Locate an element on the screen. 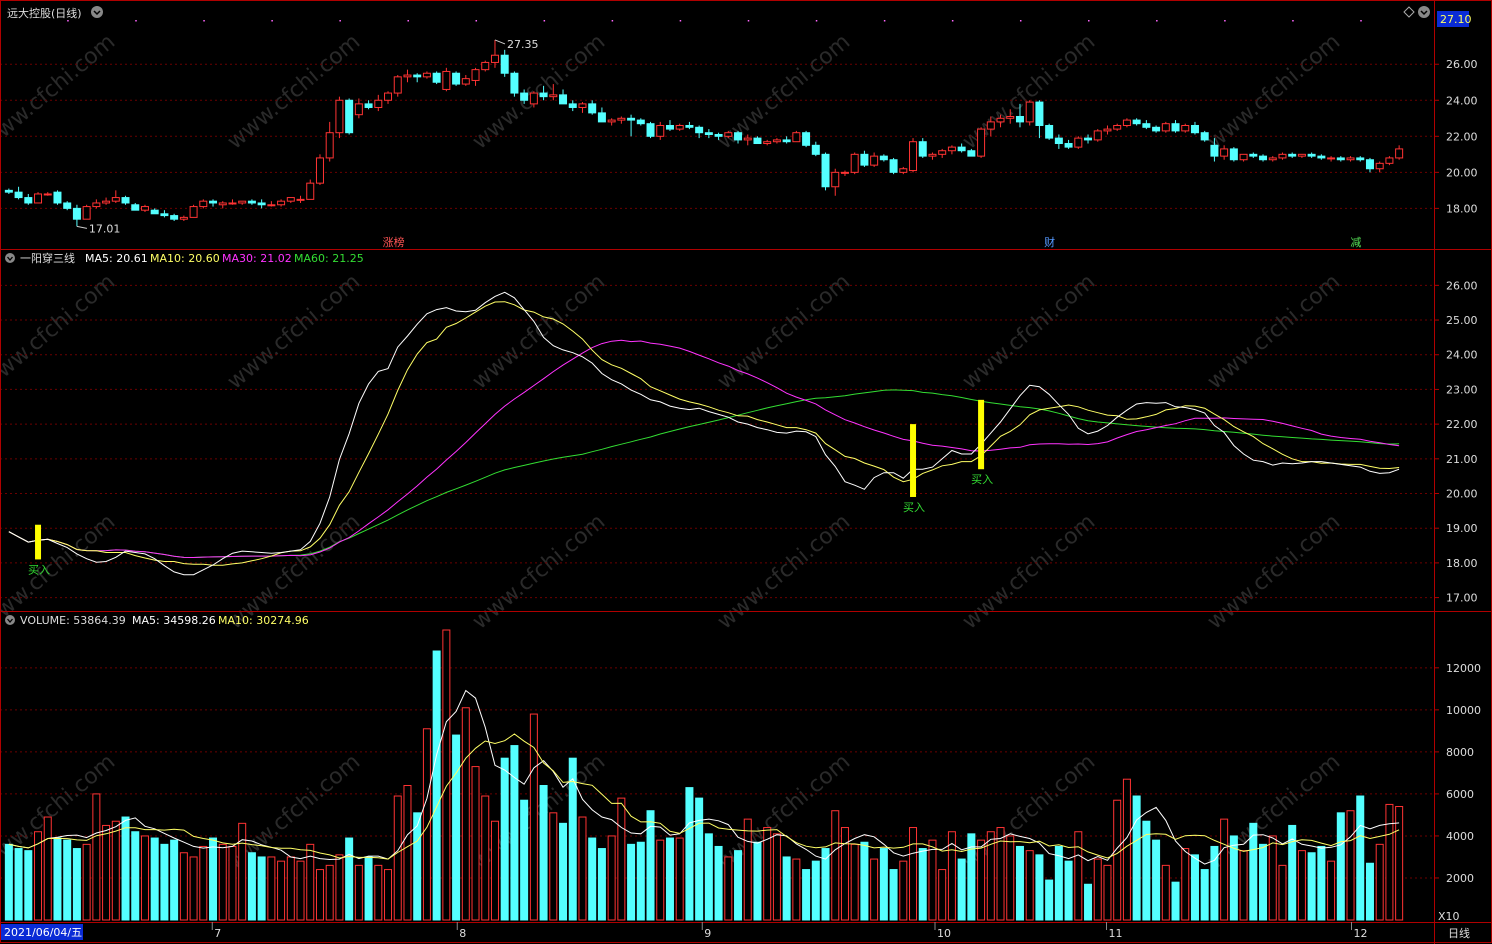 This screenshot has height=944, width=1492. month-label: 7 is located at coordinates (217, 933).